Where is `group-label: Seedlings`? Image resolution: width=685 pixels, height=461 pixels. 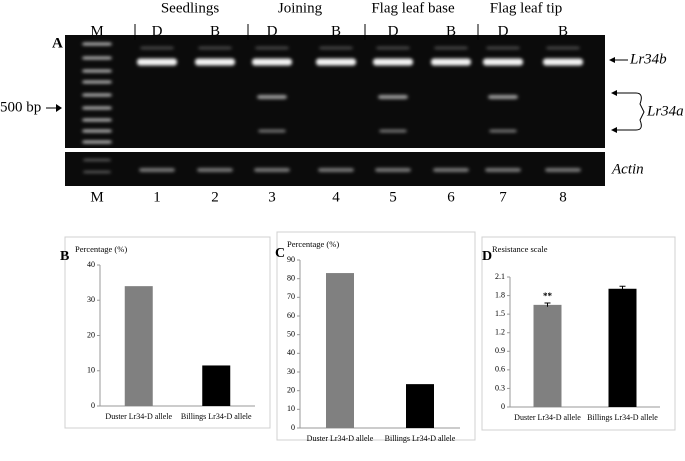
group-label: Seedlings is located at coordinates (190, 8).